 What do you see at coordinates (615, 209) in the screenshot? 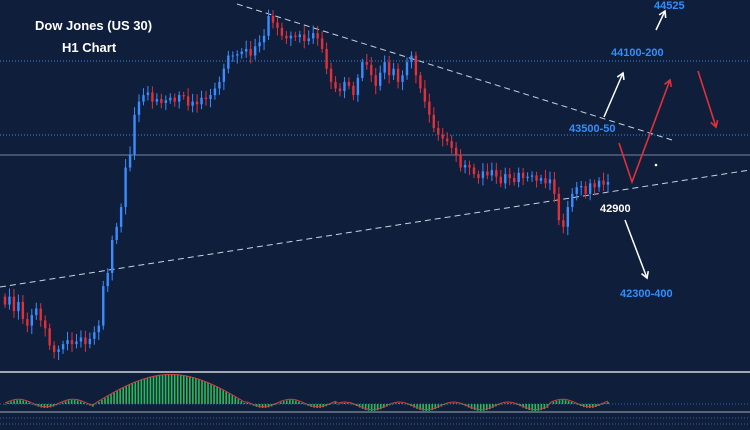
I see `level-label-42900: 42900` at bounding box center [615, 209].